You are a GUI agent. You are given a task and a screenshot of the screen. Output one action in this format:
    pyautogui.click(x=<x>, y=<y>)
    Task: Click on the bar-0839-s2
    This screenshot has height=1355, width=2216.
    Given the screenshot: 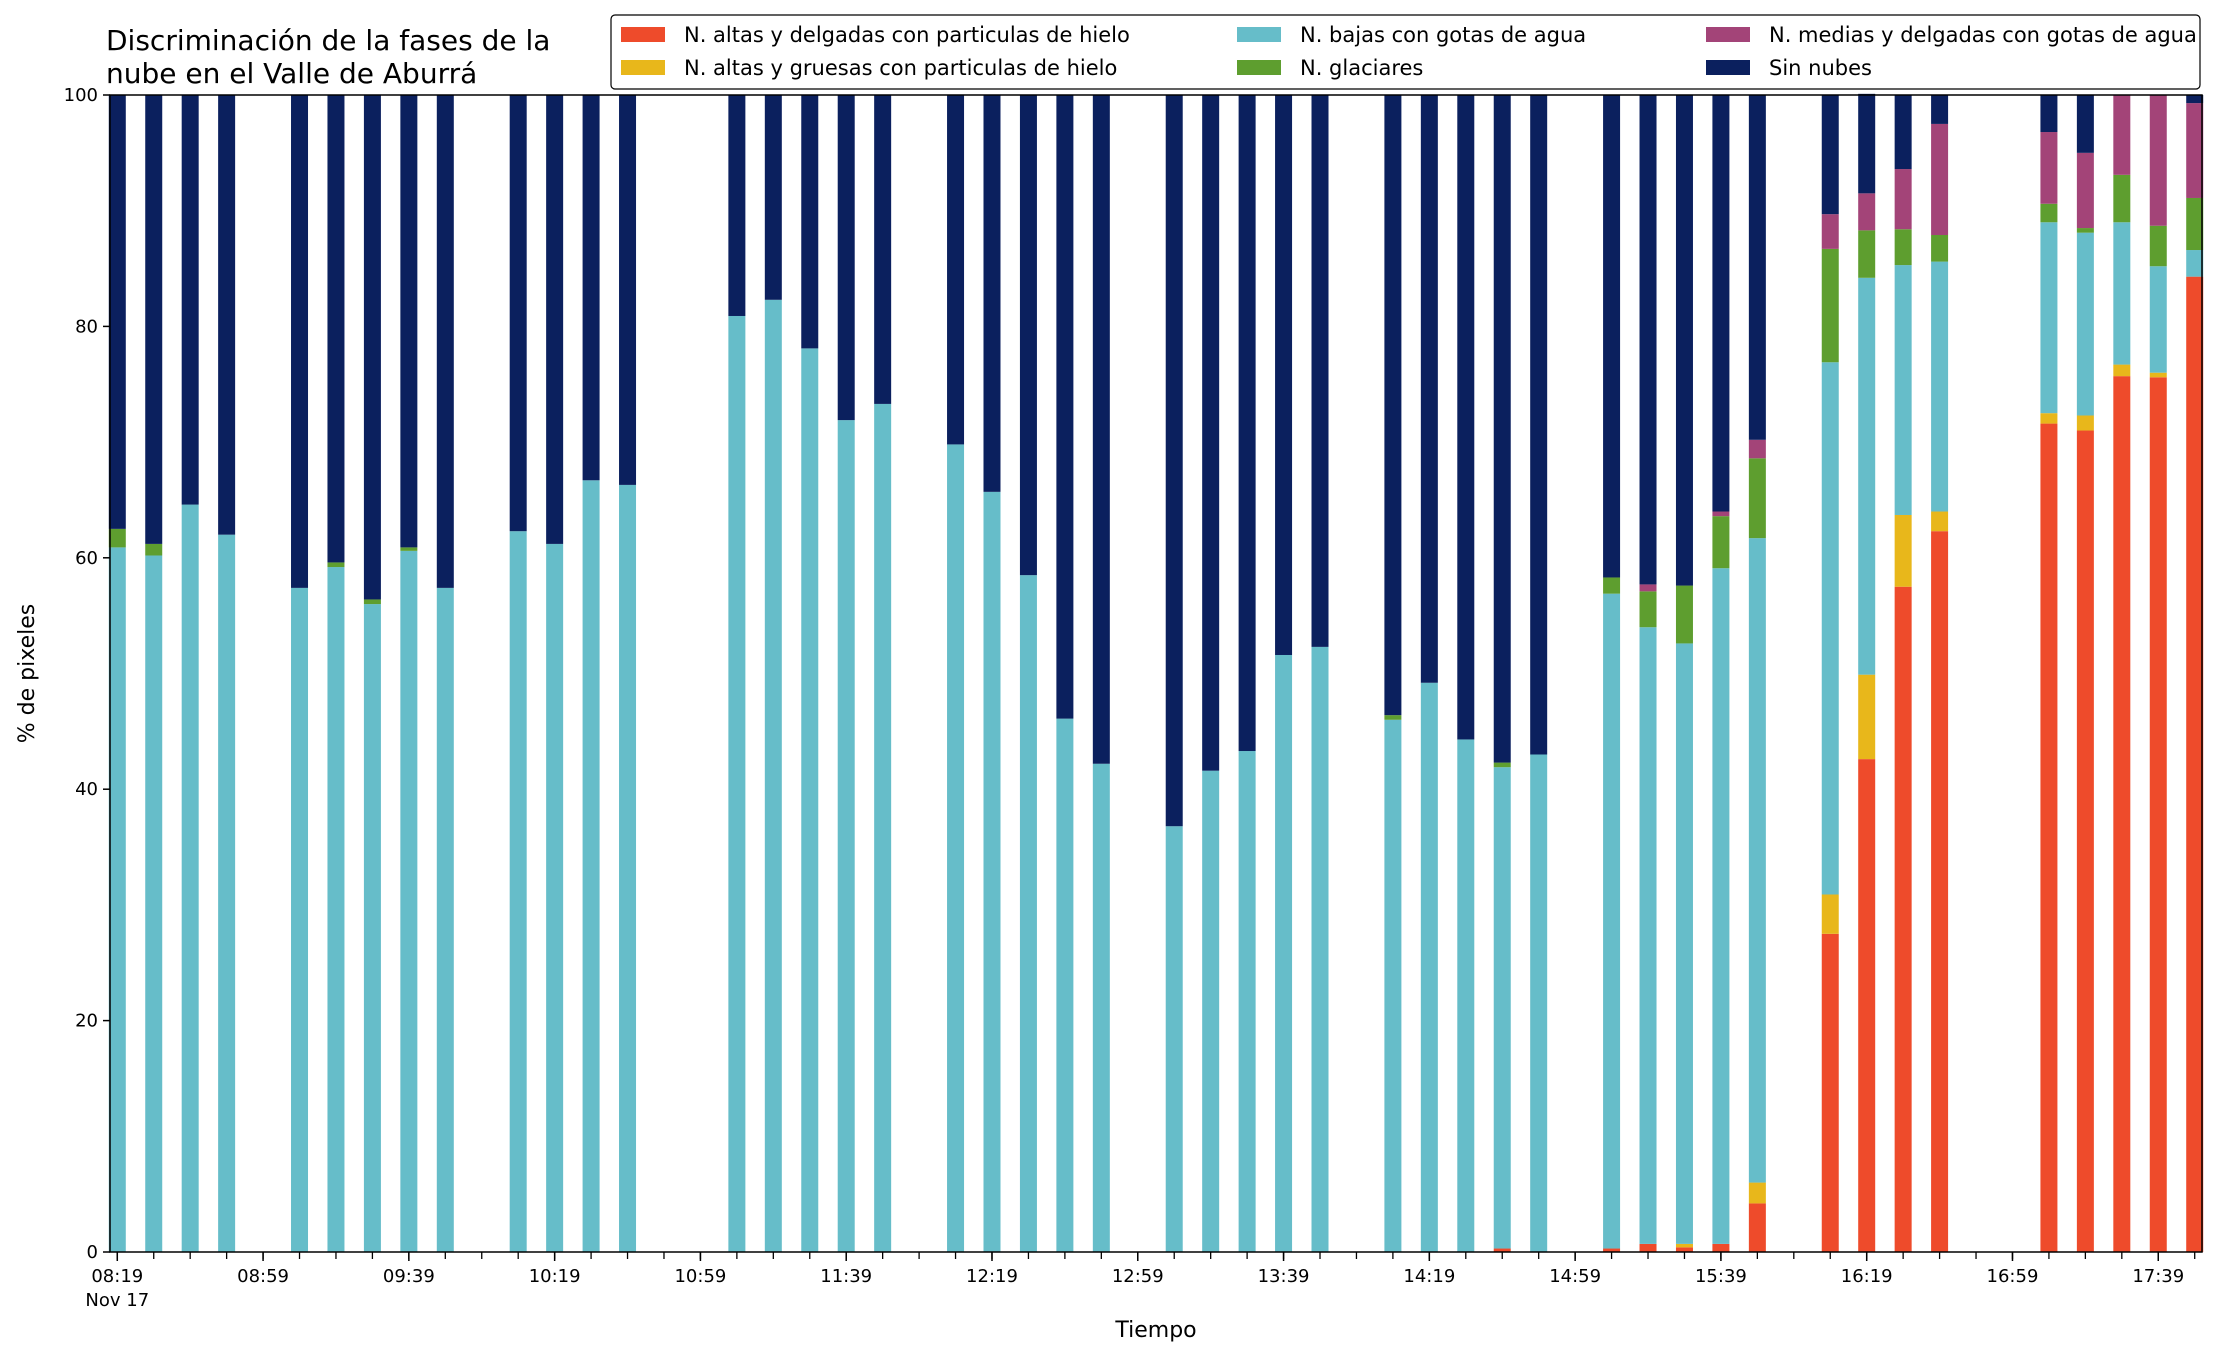 What is the action you would take?
    pyautogui.click(x=190, y=878)
    